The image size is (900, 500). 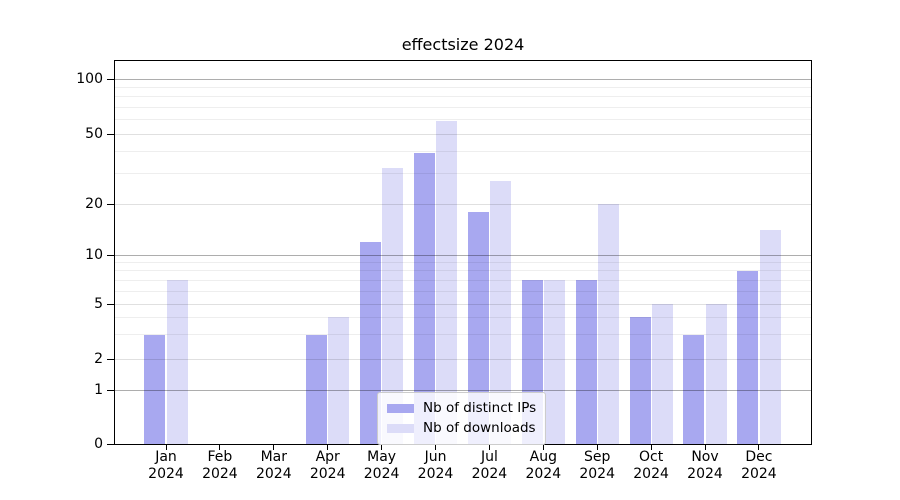 I want to click on x-tick-label-jun-2024: Jun 2024, so click(x=435, y=465).